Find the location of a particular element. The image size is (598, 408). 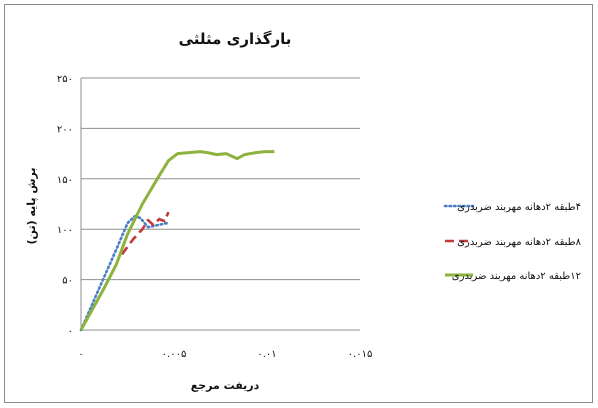

y-tick-label: ۲۵۰ is located at coordinates (65, 79).